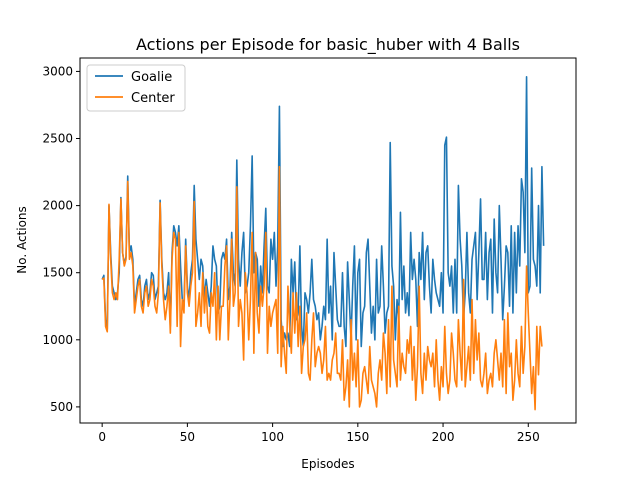 This screenshot has height=480, width=640. What do you see at coordinates (61, 407) in the screenshot?
I see `y-tick-label: 500` at bounding box center [61, 407].